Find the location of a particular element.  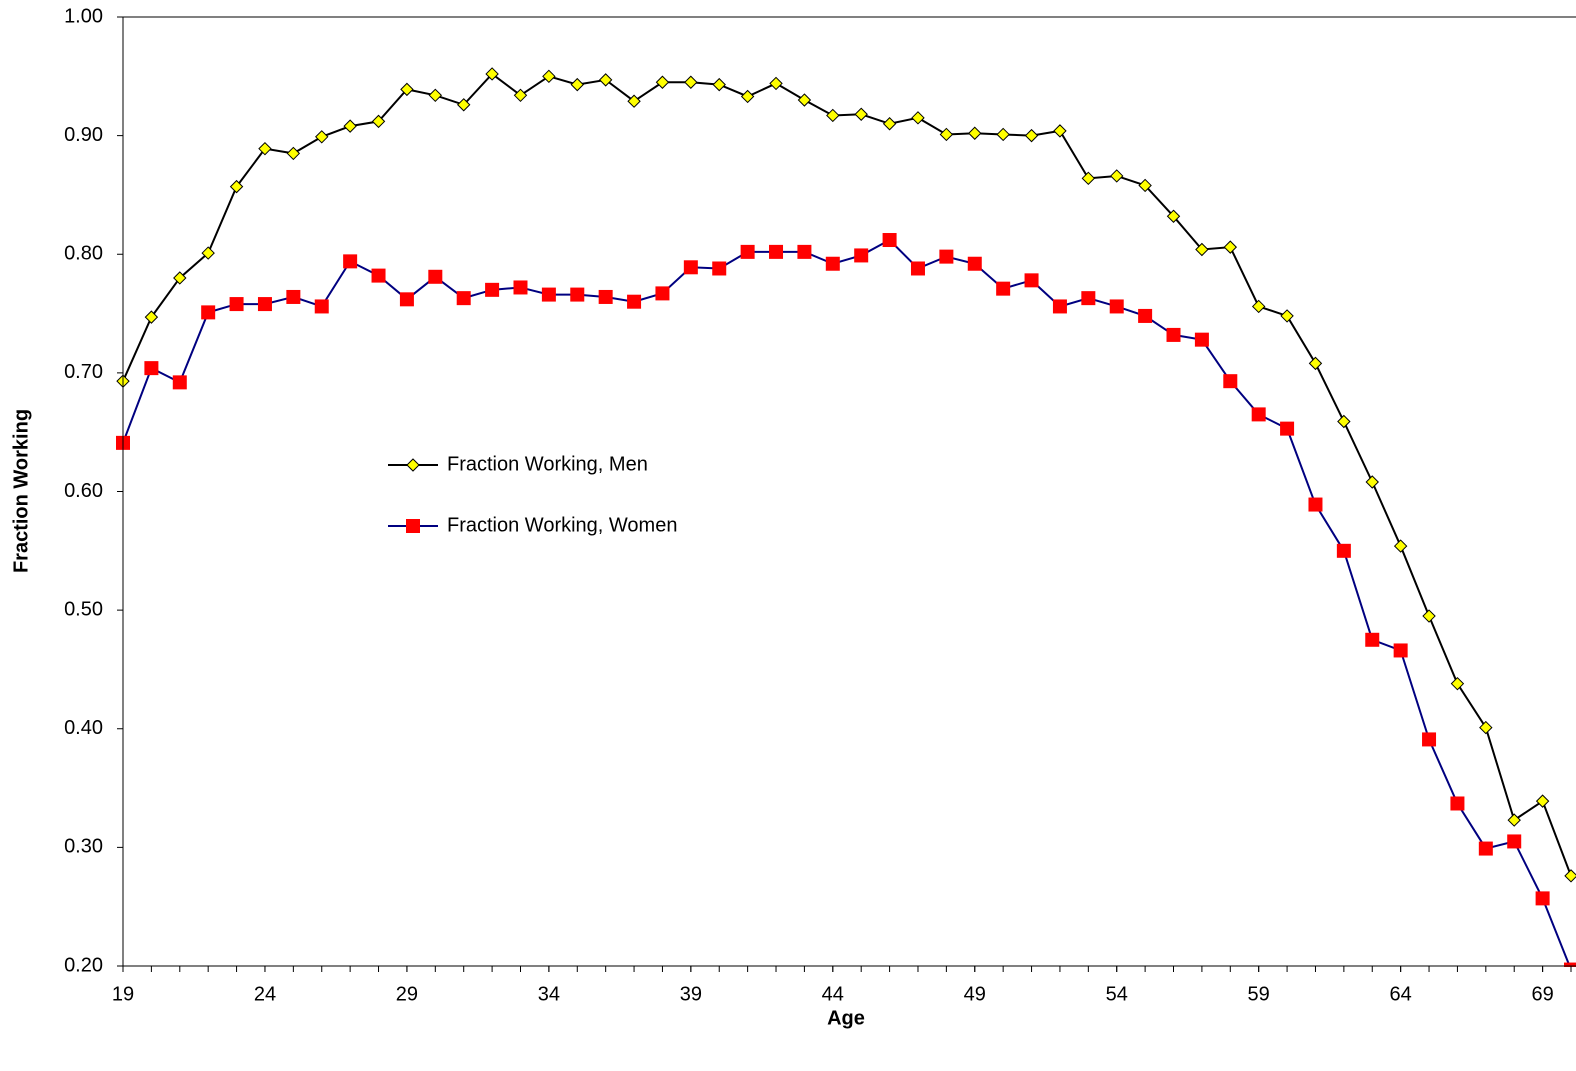

x-tick-label: 19 is located at coordinates (123, 994).